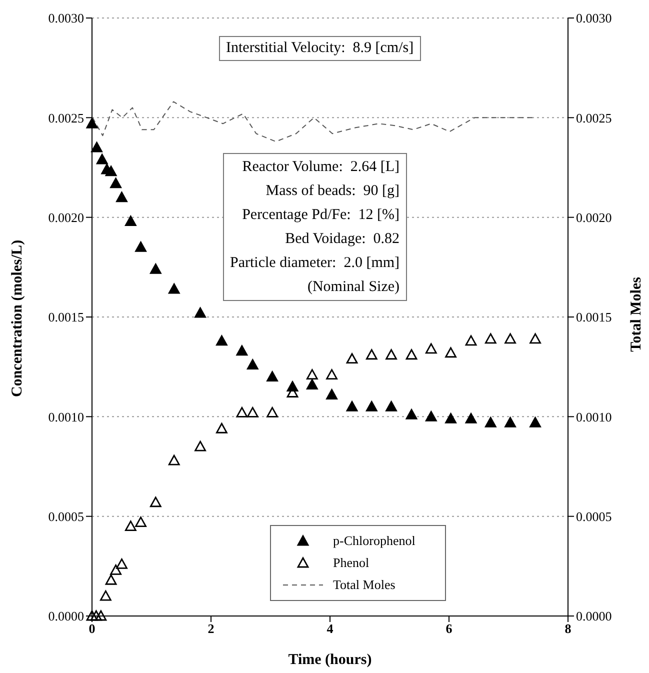 This screenshot has width=649, height=673. Describe the element at coordinates (66, 516) in the screenshot. I see `y-tick-label: 0.0005` at that location.